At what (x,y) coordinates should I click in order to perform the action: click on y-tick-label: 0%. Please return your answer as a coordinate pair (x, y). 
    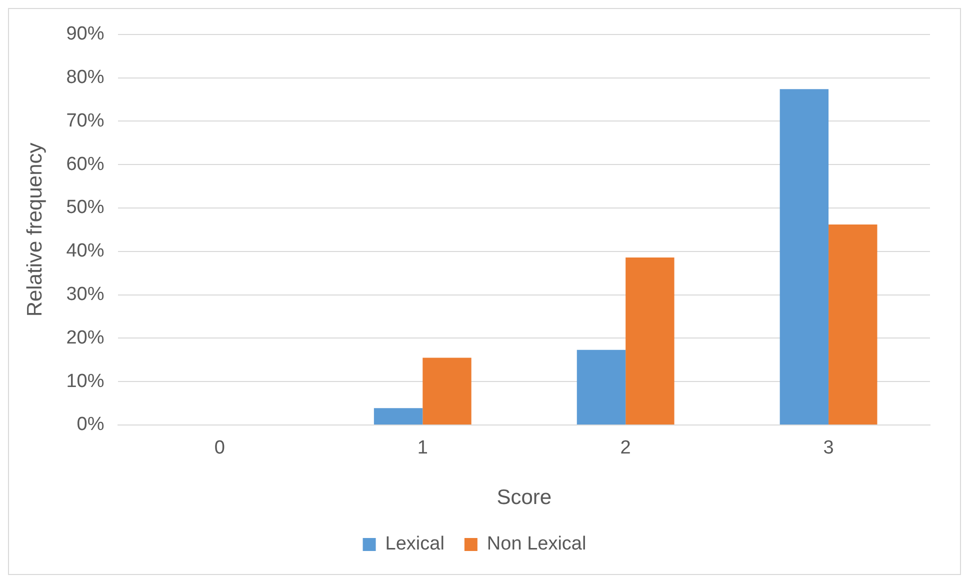
    Looking at the image, I should click on (90, 425).